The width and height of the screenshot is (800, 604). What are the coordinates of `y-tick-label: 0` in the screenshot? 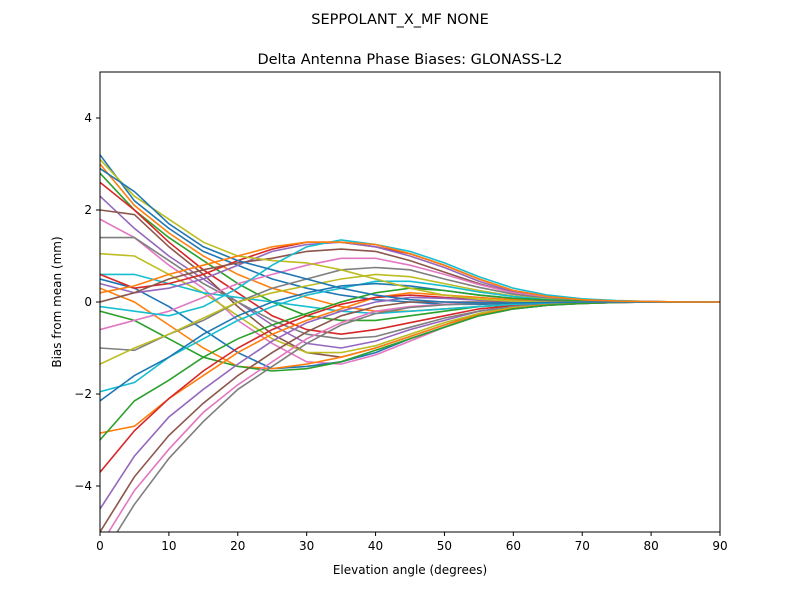 It's located at (88, 302).